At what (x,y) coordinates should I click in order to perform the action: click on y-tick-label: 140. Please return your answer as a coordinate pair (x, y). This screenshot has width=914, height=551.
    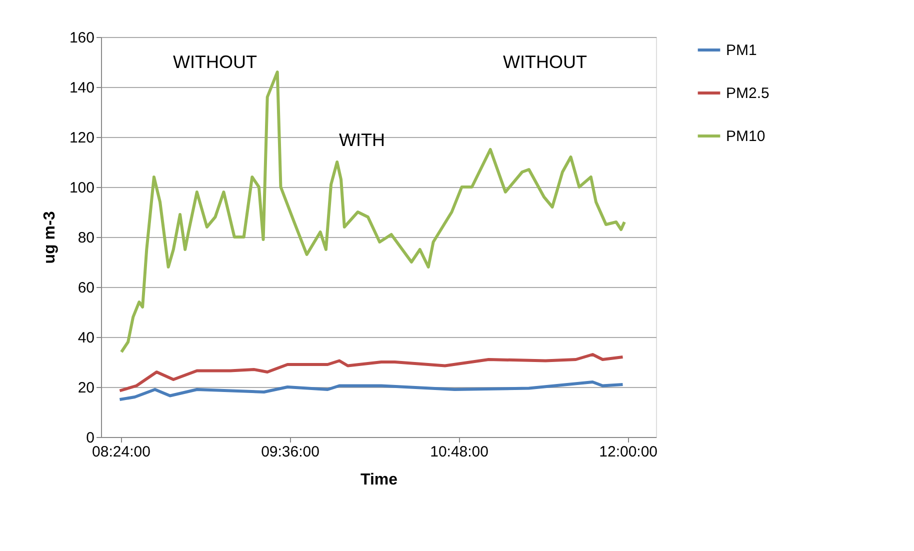
    Looking at the image, I should click on (81, 88).